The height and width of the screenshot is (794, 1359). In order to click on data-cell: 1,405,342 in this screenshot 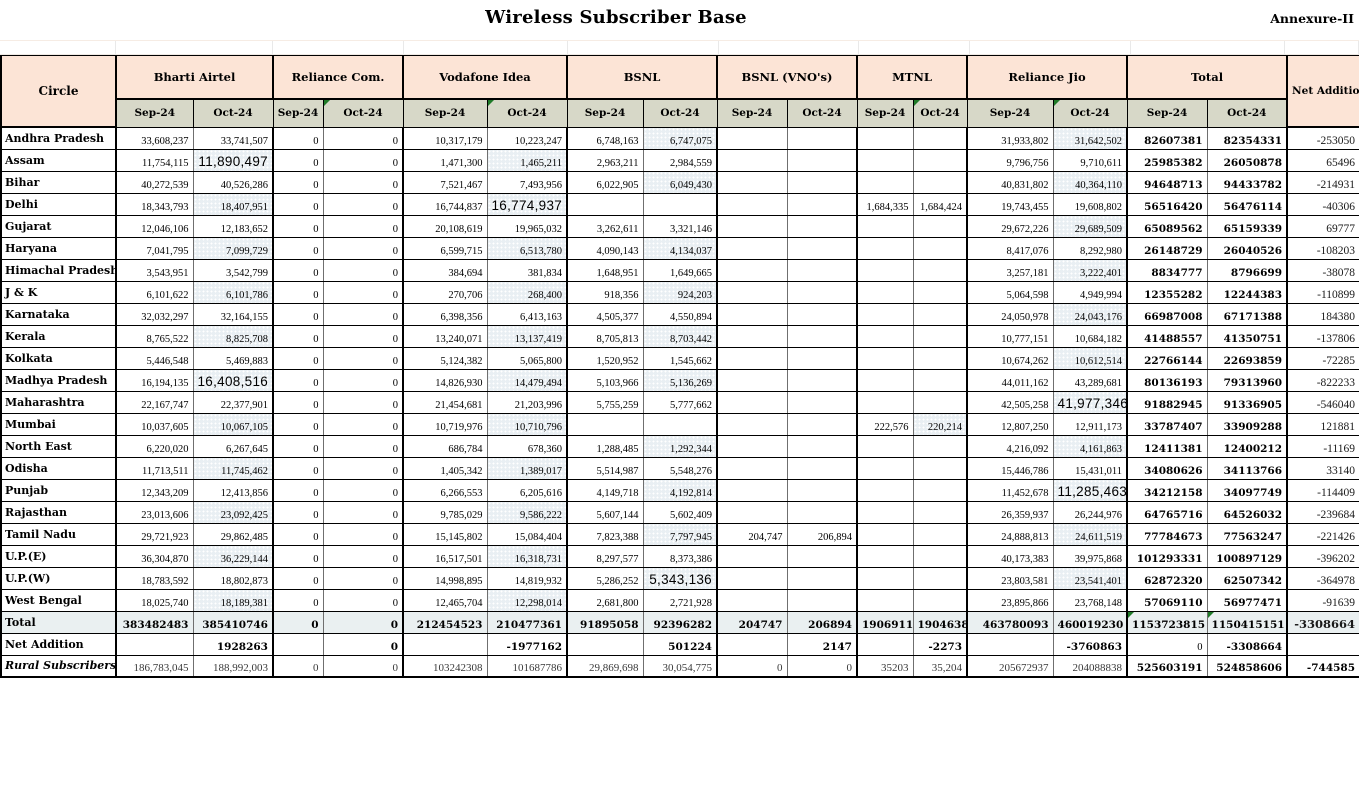, I will do `click(445, 468)`.